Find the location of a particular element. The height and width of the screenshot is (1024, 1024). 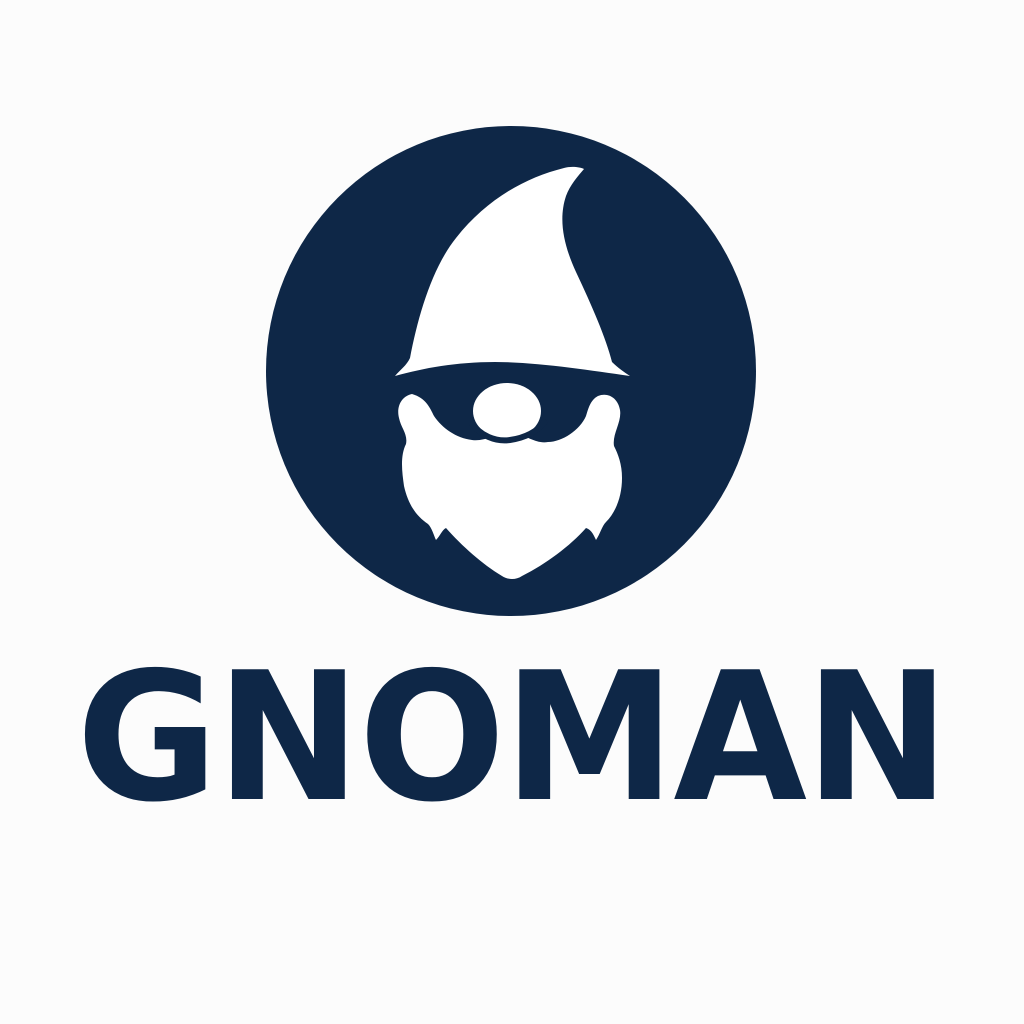

gnome-hat is located at coordinates (512, 271).